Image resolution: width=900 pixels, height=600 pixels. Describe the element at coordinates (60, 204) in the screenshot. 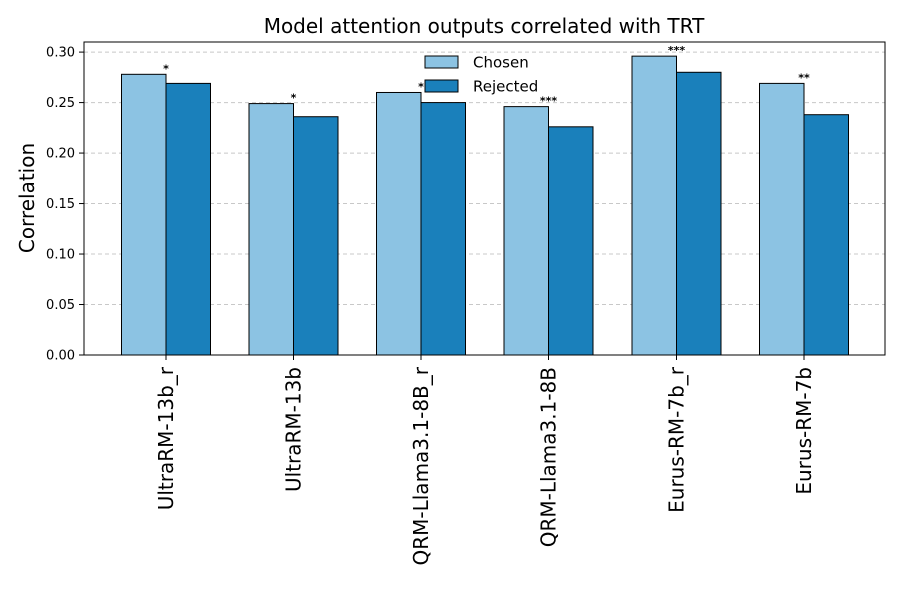

I see `y-tick-label: 0.15` at that location.